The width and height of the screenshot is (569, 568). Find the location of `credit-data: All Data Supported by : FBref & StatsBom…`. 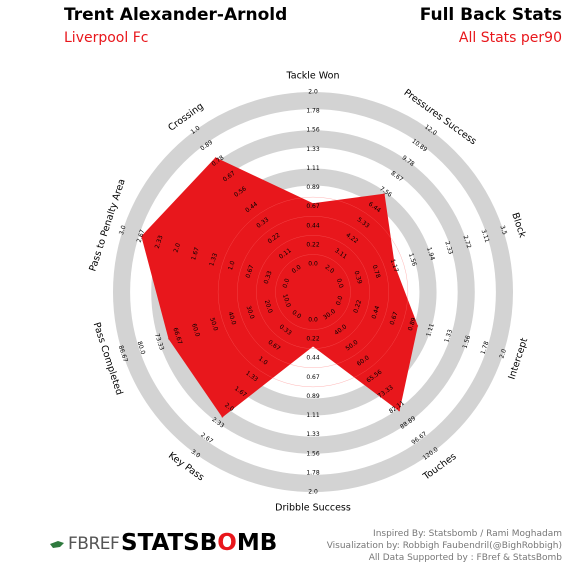

credit-data: All Data Supported by : FBref & StatsBom… is located at coordinates (465, 558).